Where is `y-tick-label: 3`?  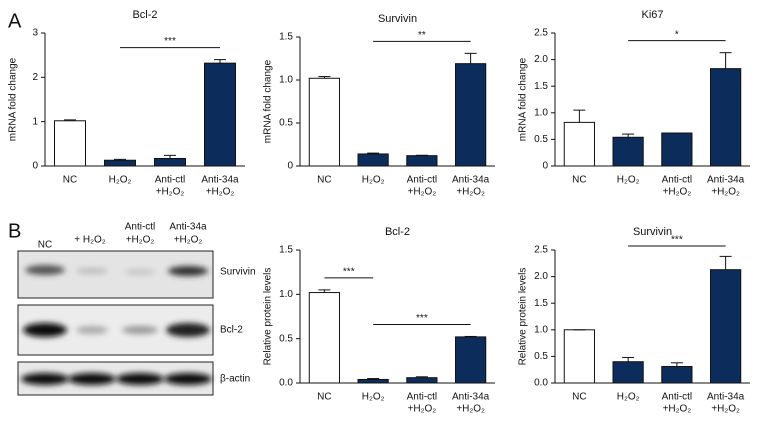
y-tick-label: 3 is located at coordinates (35, 33).